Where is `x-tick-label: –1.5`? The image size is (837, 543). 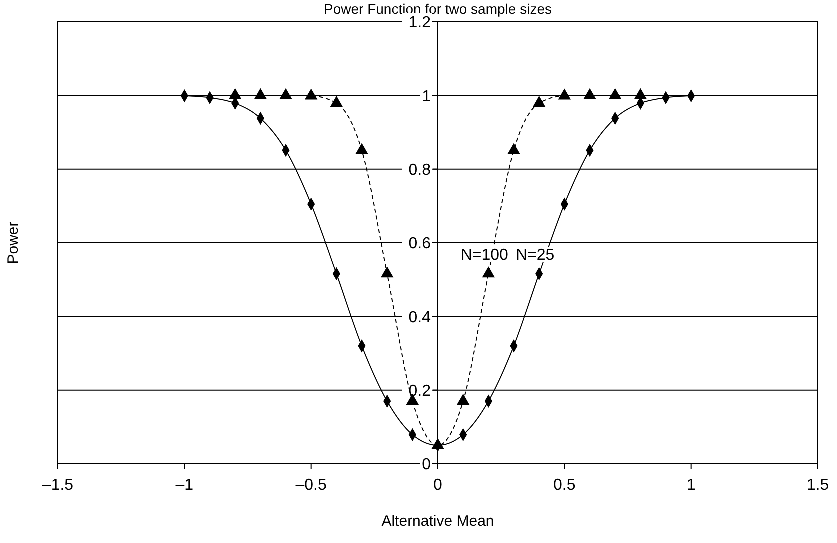
x-tick-label: –1.5 is located at coordinates (58, 485).